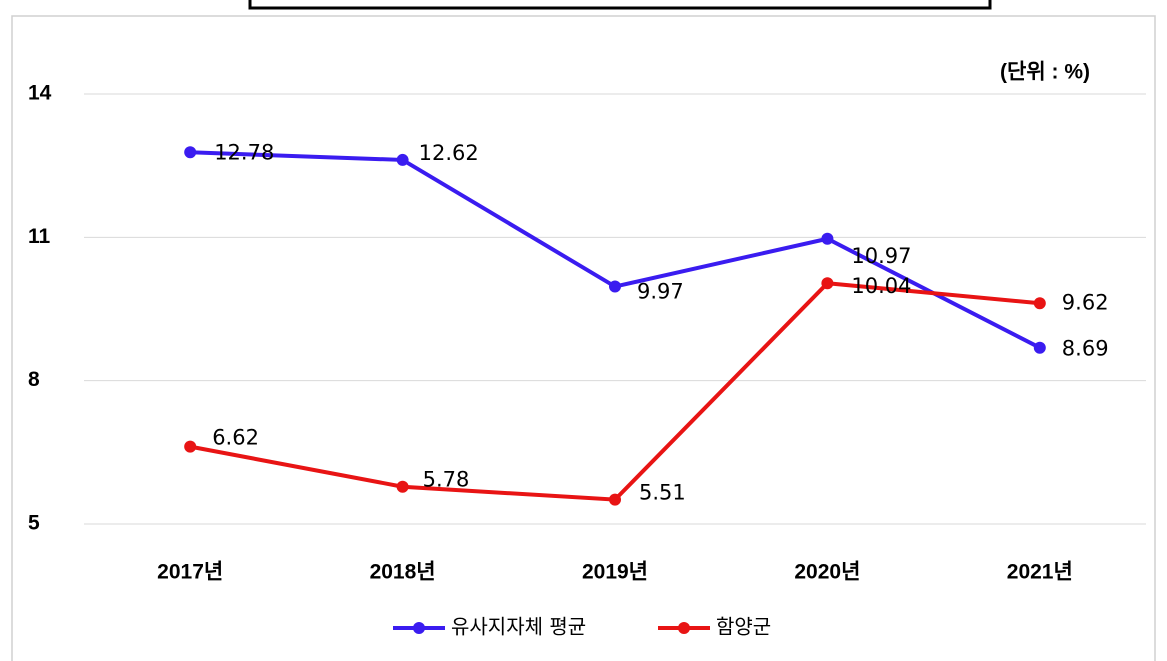  Describe the element at coordinates (34, 523) in the screenshot. I see `y-tick-label: 5` at that location.